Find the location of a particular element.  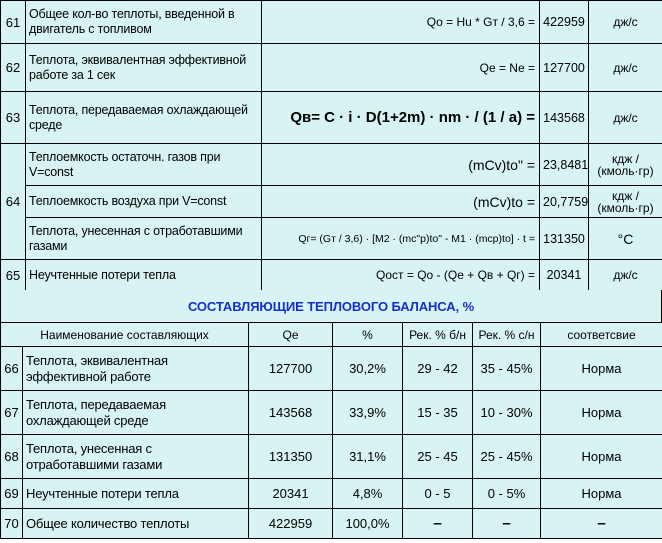

row-number: 64 is located at coordinates (13, 201).